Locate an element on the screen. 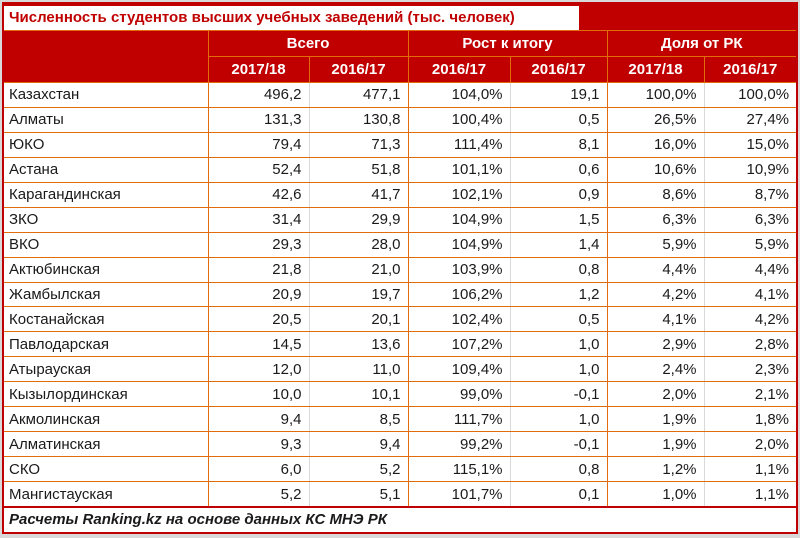  table-row: ЗКО 31,4 29,9 104,9% 1,5 6,3% 6,3% is located at coordinates (400, 220).